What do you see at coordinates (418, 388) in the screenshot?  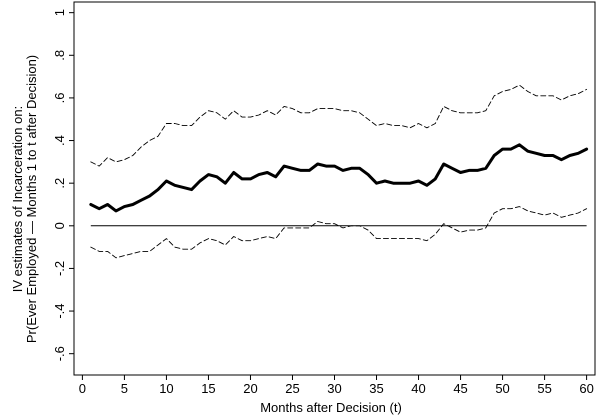 I see `x-tick-label: 40` at bounding box center [418, 388].